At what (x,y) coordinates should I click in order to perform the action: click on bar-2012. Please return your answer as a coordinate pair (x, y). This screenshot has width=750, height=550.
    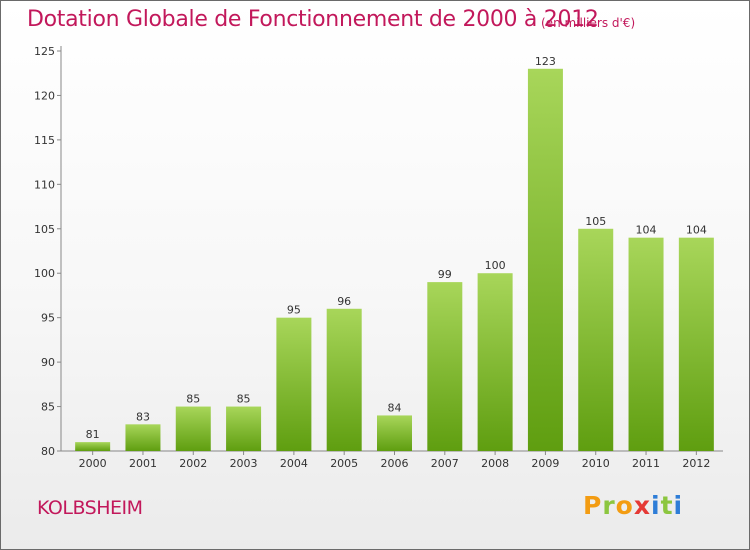
    Looking at the image, I should click on (696, 344).